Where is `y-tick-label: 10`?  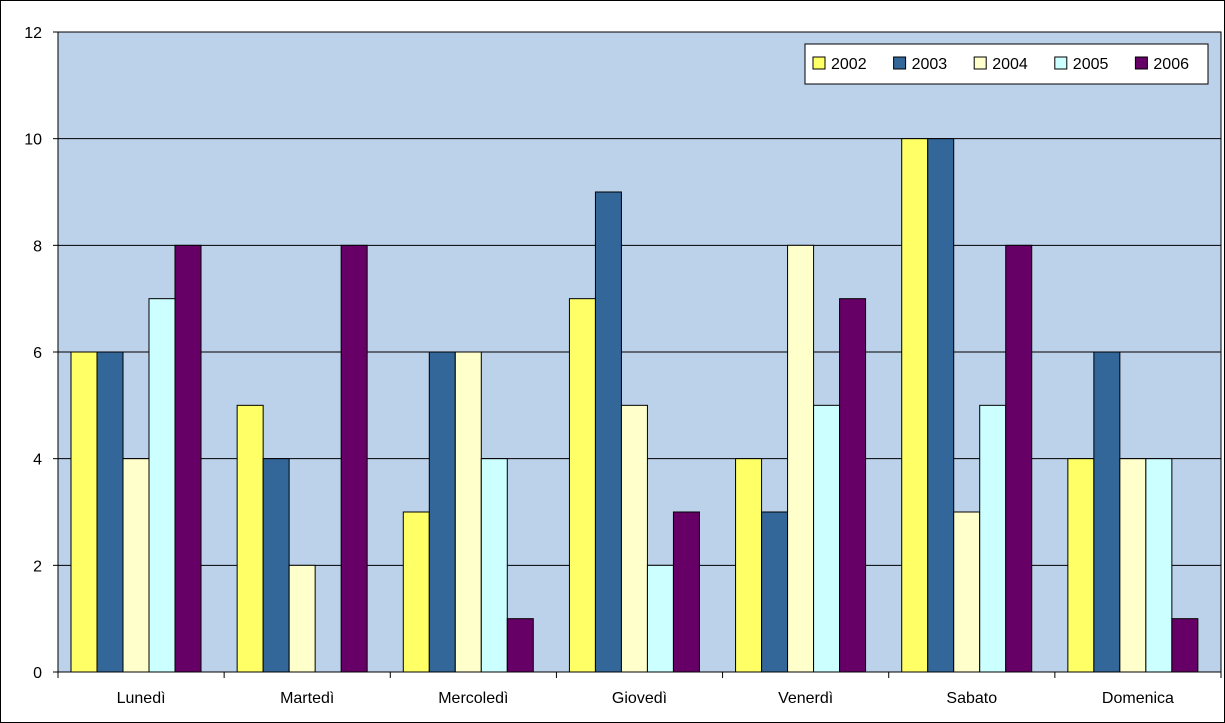
y-tick-label: 10 is located at coordinates (33, 140).